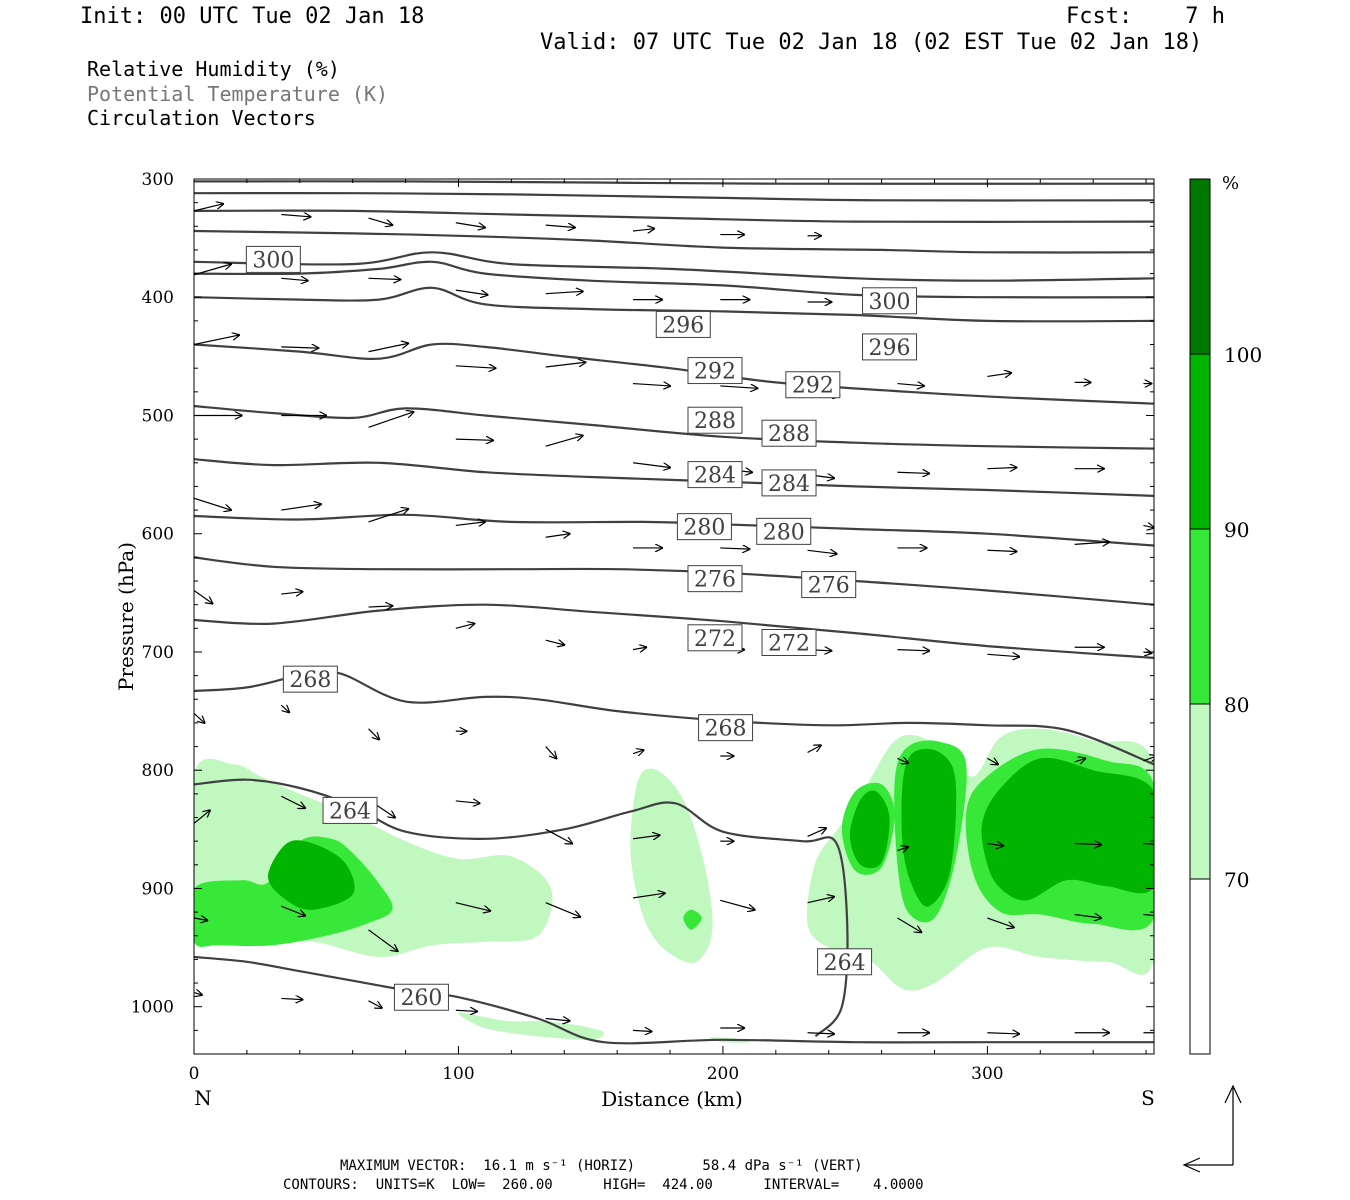 The image size is (1350, 1200). What do you see at coordinates (1145, 16) in the screenshot?
I see `forecast-hour: Fcst: 7 h` at bounding box center [1145, 16].